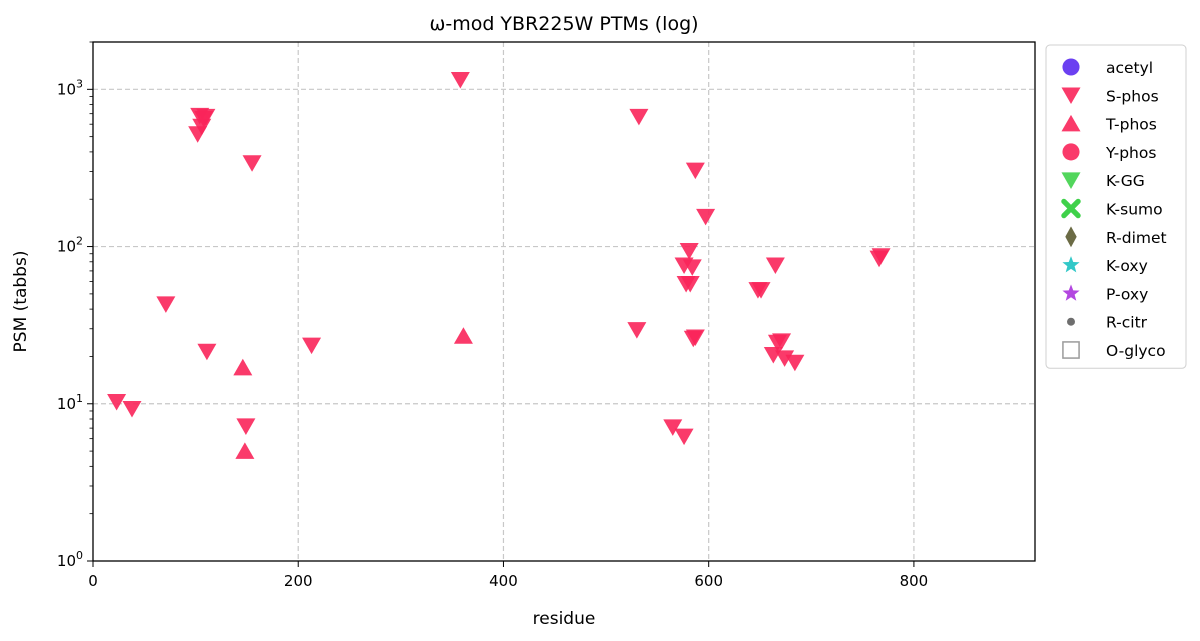  I want to click on legend-label: Y-phos, so click(1130, 153).